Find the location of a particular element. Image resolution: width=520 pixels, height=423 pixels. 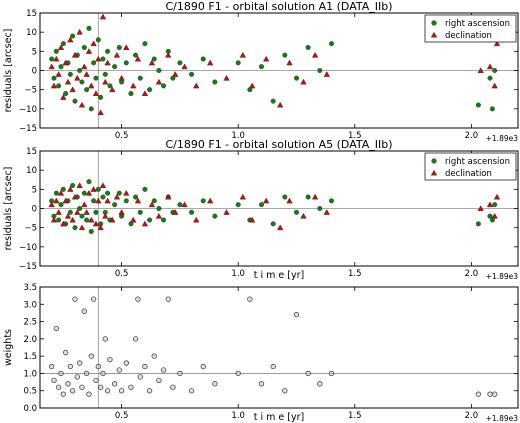

x-tick-label: 1.5 is located at coordinates (355, 416).